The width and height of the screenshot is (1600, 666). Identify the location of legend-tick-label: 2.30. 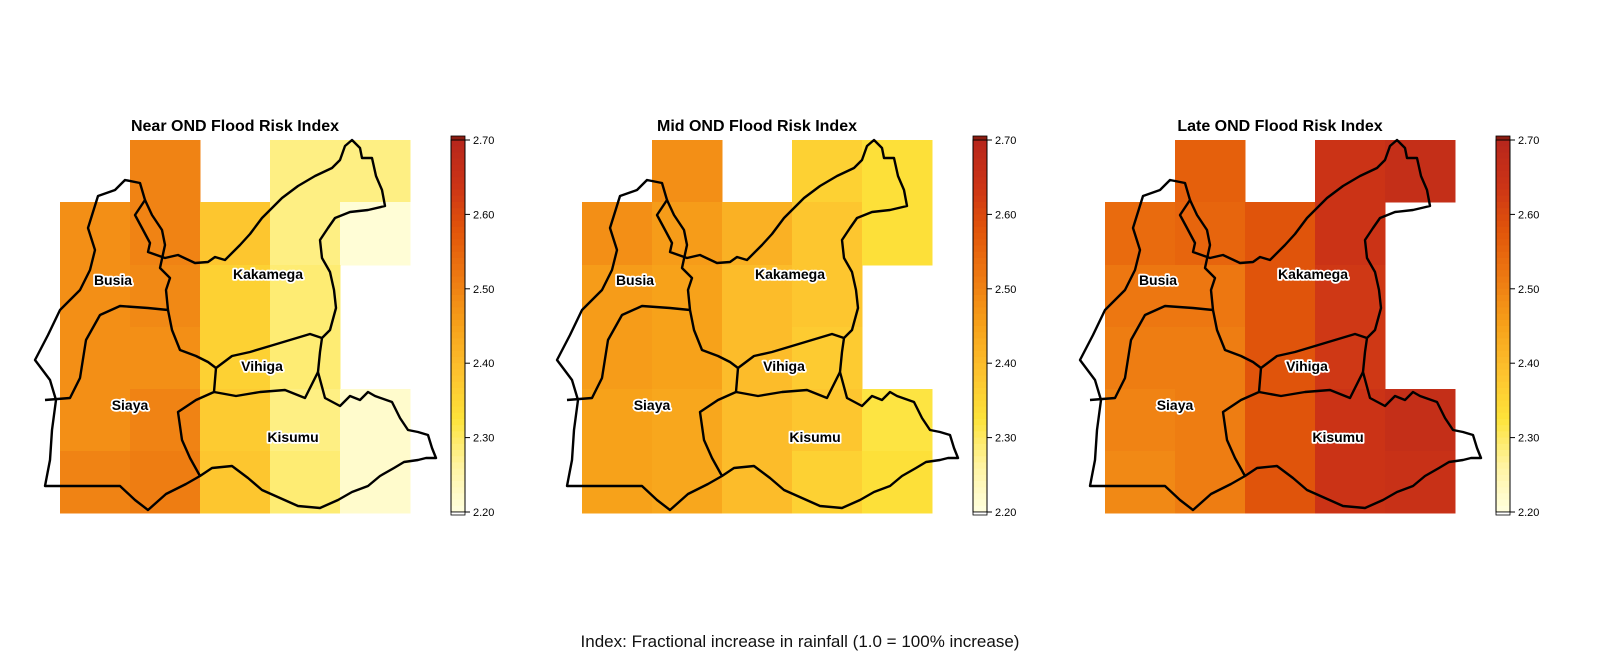
(1528, 439).